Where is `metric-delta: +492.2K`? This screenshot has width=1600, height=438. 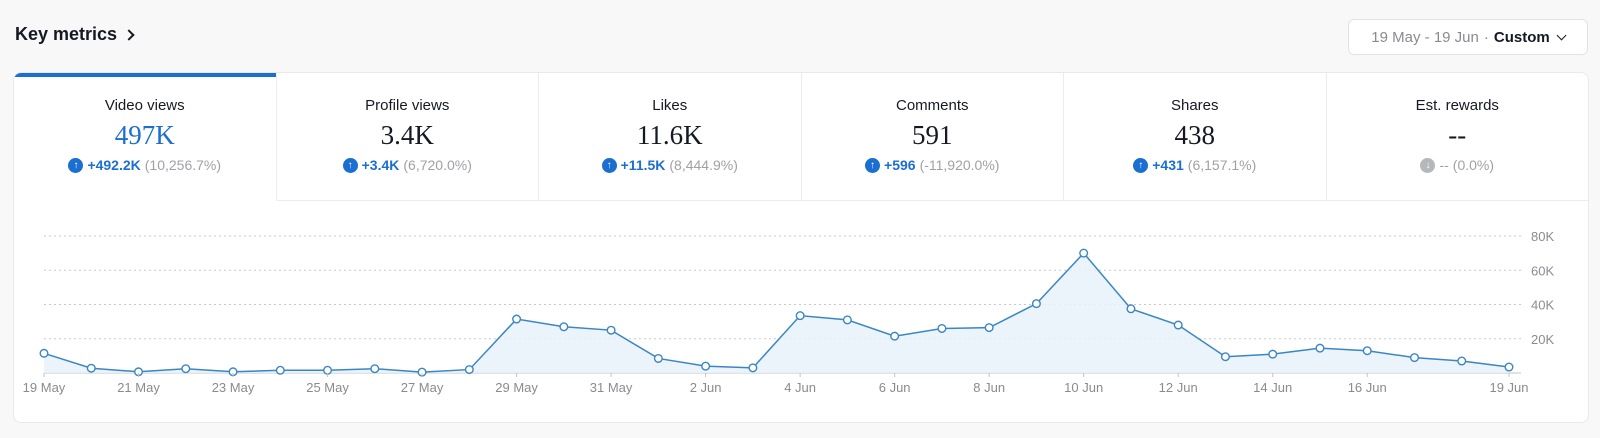
metric-delta: +492.2K is located at coordinates (114, 165).